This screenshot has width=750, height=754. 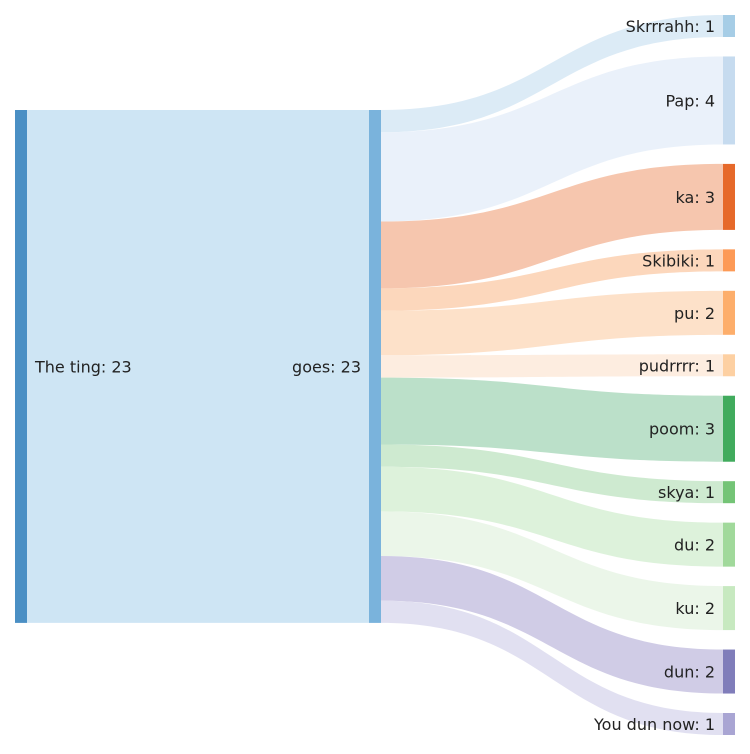 I want to click on node-pudrrrr, so click(x=729, y=365).